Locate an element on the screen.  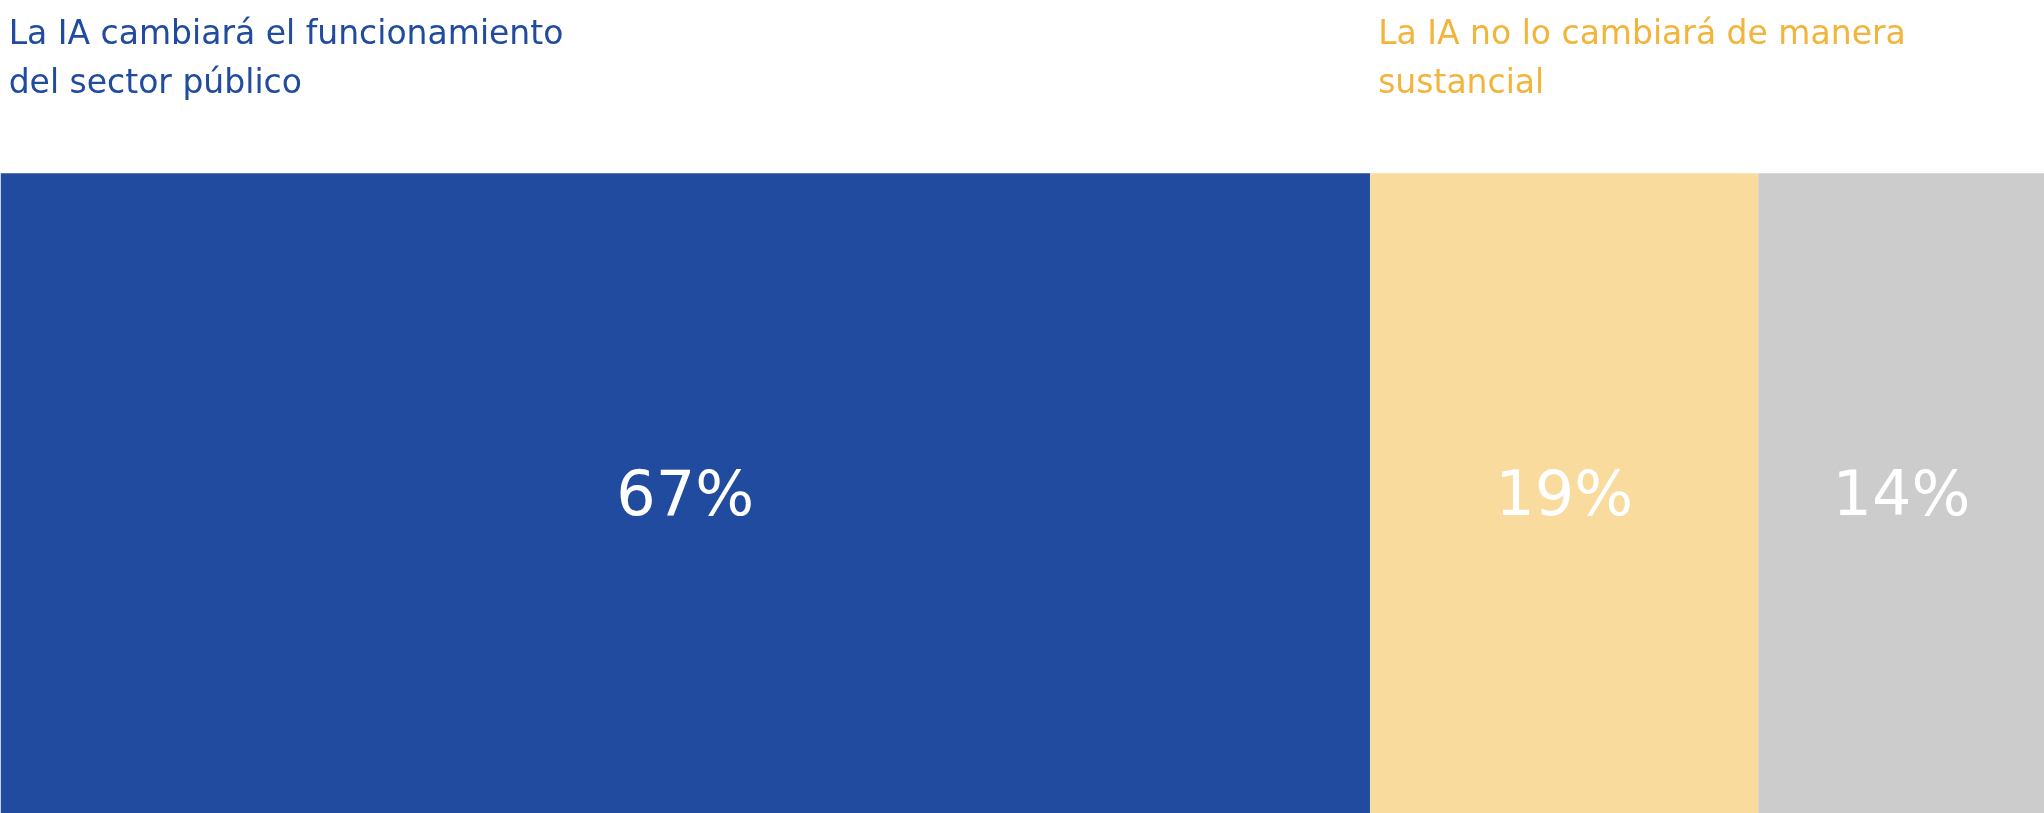
data-label: 67% is located at coordinates (685, 493).